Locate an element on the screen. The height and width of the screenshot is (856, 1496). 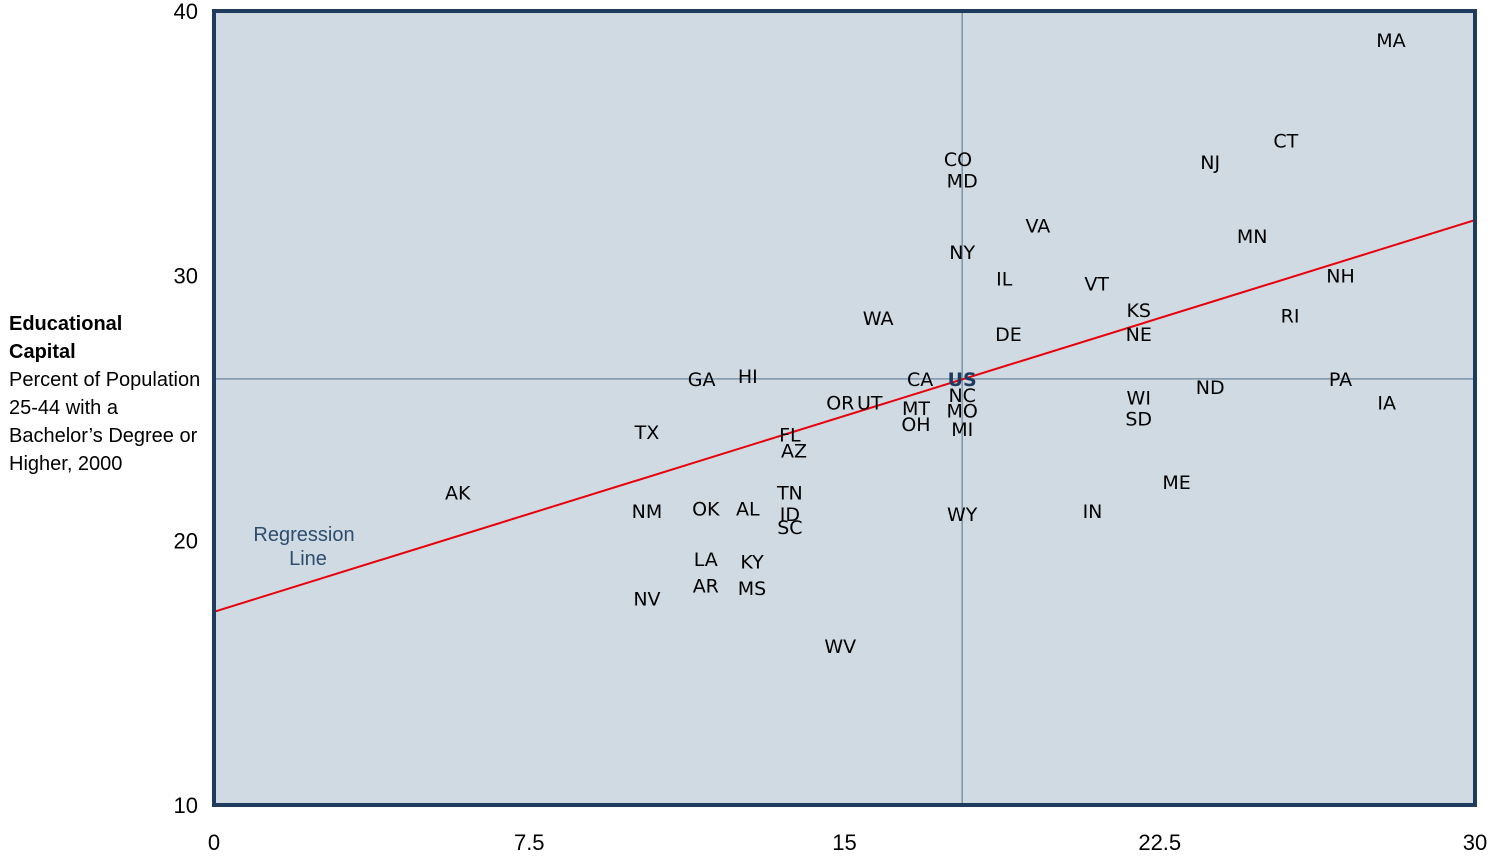
point-label-nv: NV is located at coordinates (646, 600).